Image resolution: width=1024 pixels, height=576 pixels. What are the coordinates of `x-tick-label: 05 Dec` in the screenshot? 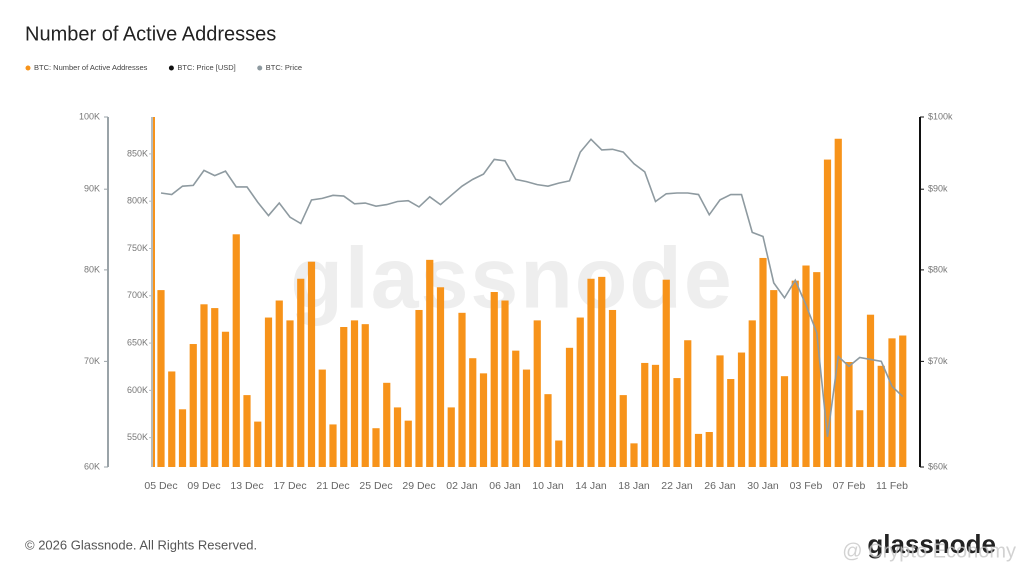 It's located at (160, 486).